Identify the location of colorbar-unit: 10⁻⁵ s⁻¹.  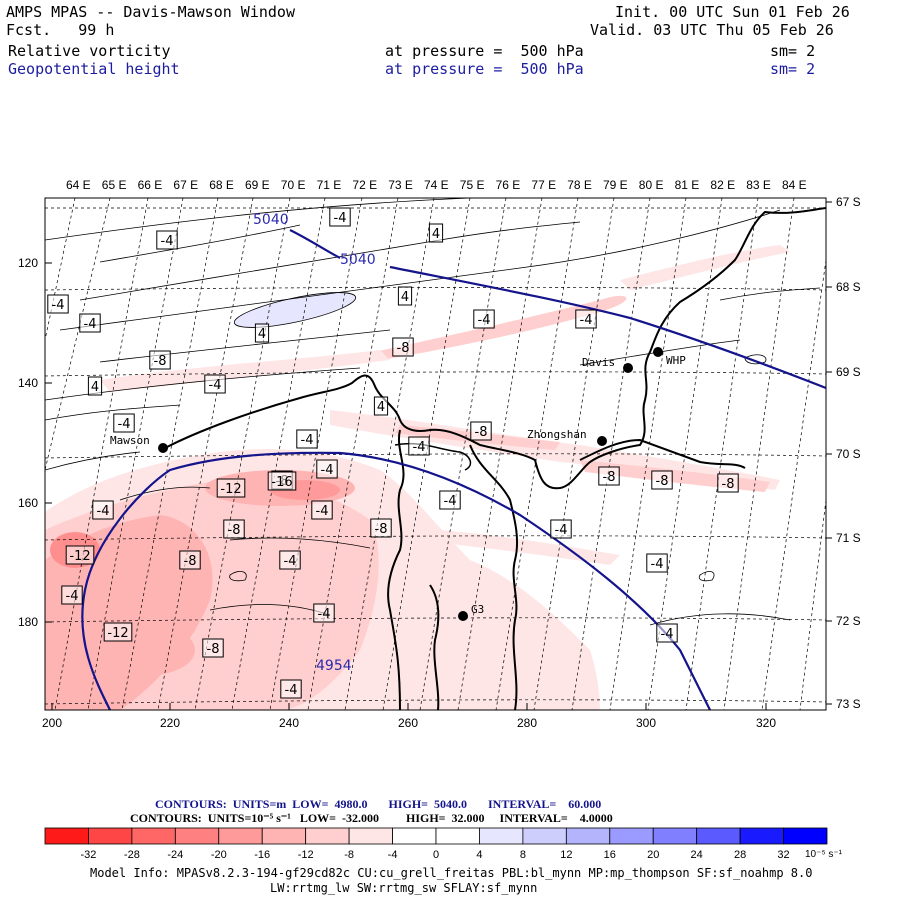
(824, 854).